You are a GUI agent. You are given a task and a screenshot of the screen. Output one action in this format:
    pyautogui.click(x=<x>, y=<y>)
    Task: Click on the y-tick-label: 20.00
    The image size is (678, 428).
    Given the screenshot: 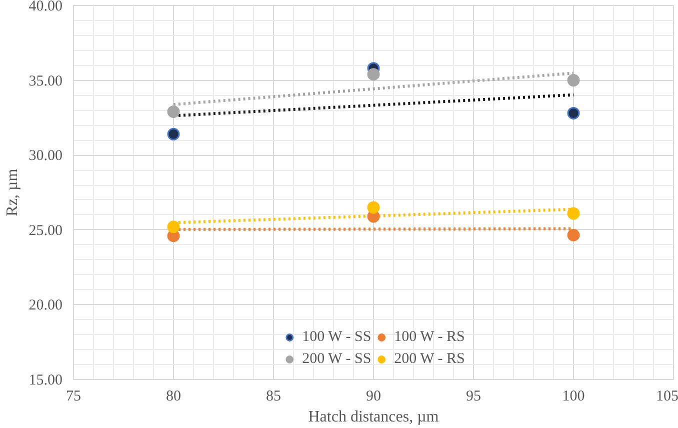 What is the action you would take?
    pyautogui.click(x=45, y=306)
    